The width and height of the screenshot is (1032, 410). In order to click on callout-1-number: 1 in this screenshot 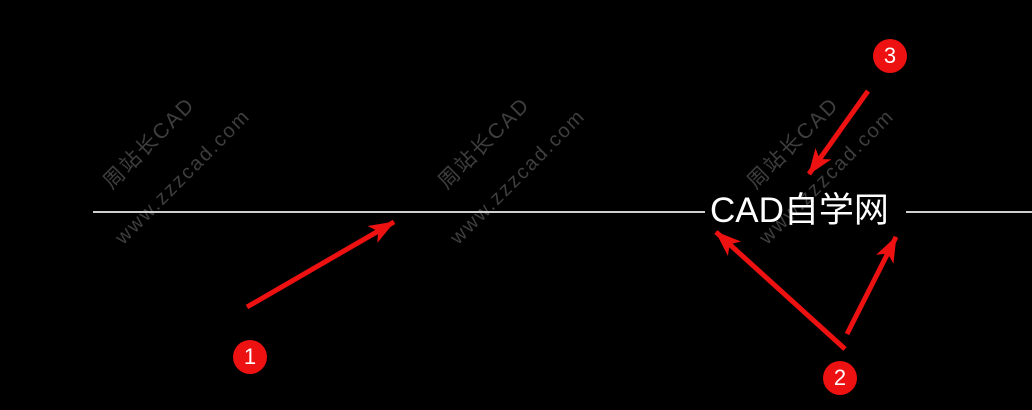, I will do `click(250, 356)`.